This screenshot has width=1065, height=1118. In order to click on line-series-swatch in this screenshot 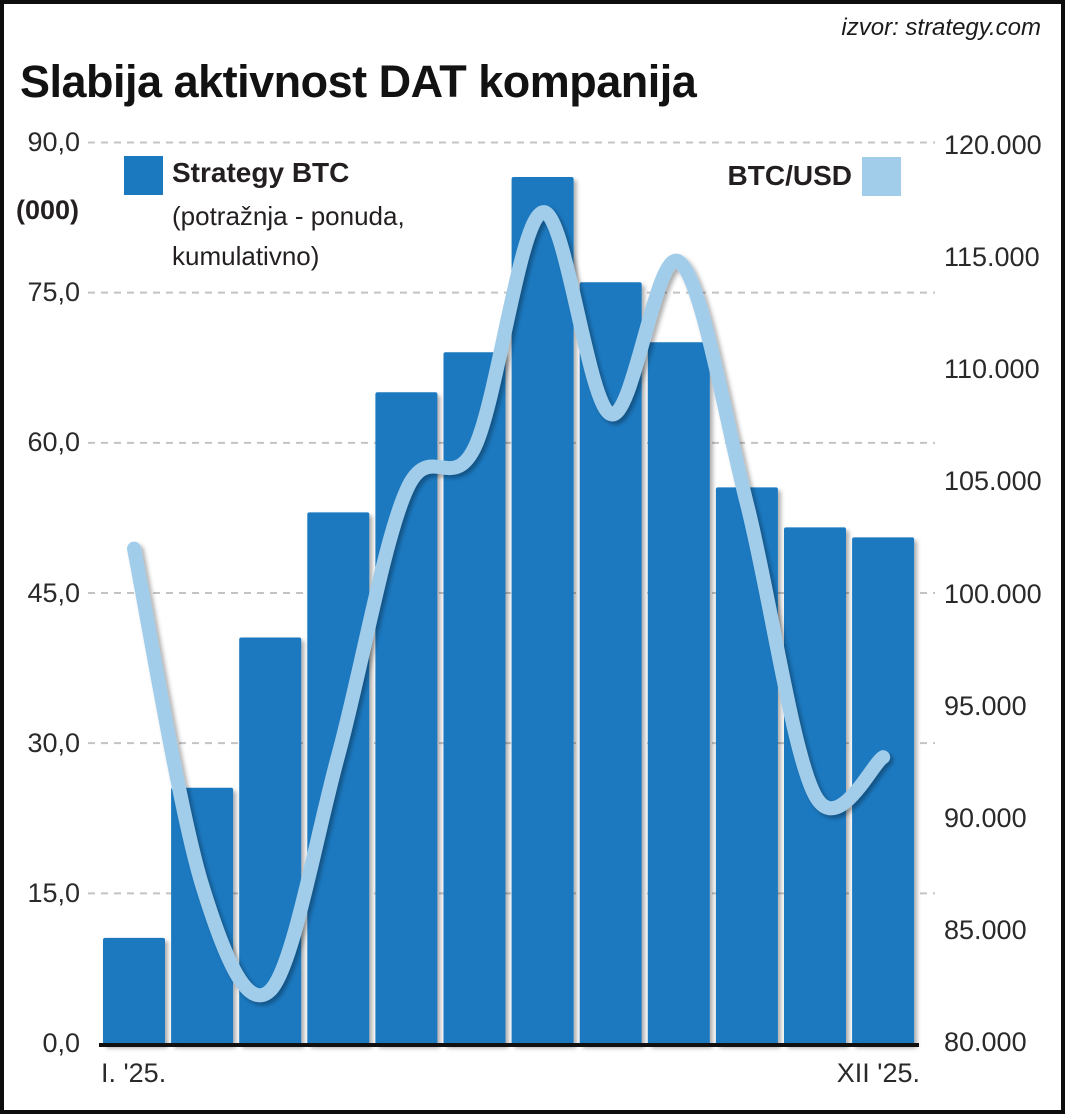, I will do `click(881, 176)`.